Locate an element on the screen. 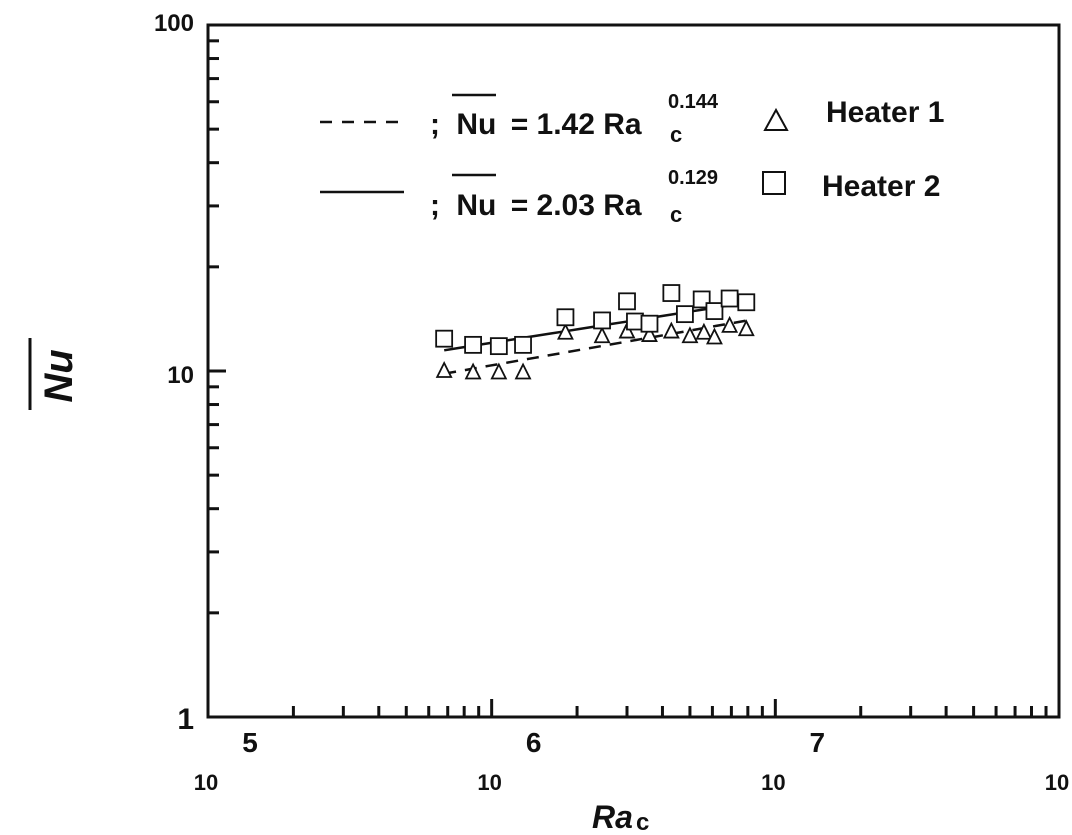  legend-fit2-rhs: = 2.03 Ra is located at coordinates (576, 205).